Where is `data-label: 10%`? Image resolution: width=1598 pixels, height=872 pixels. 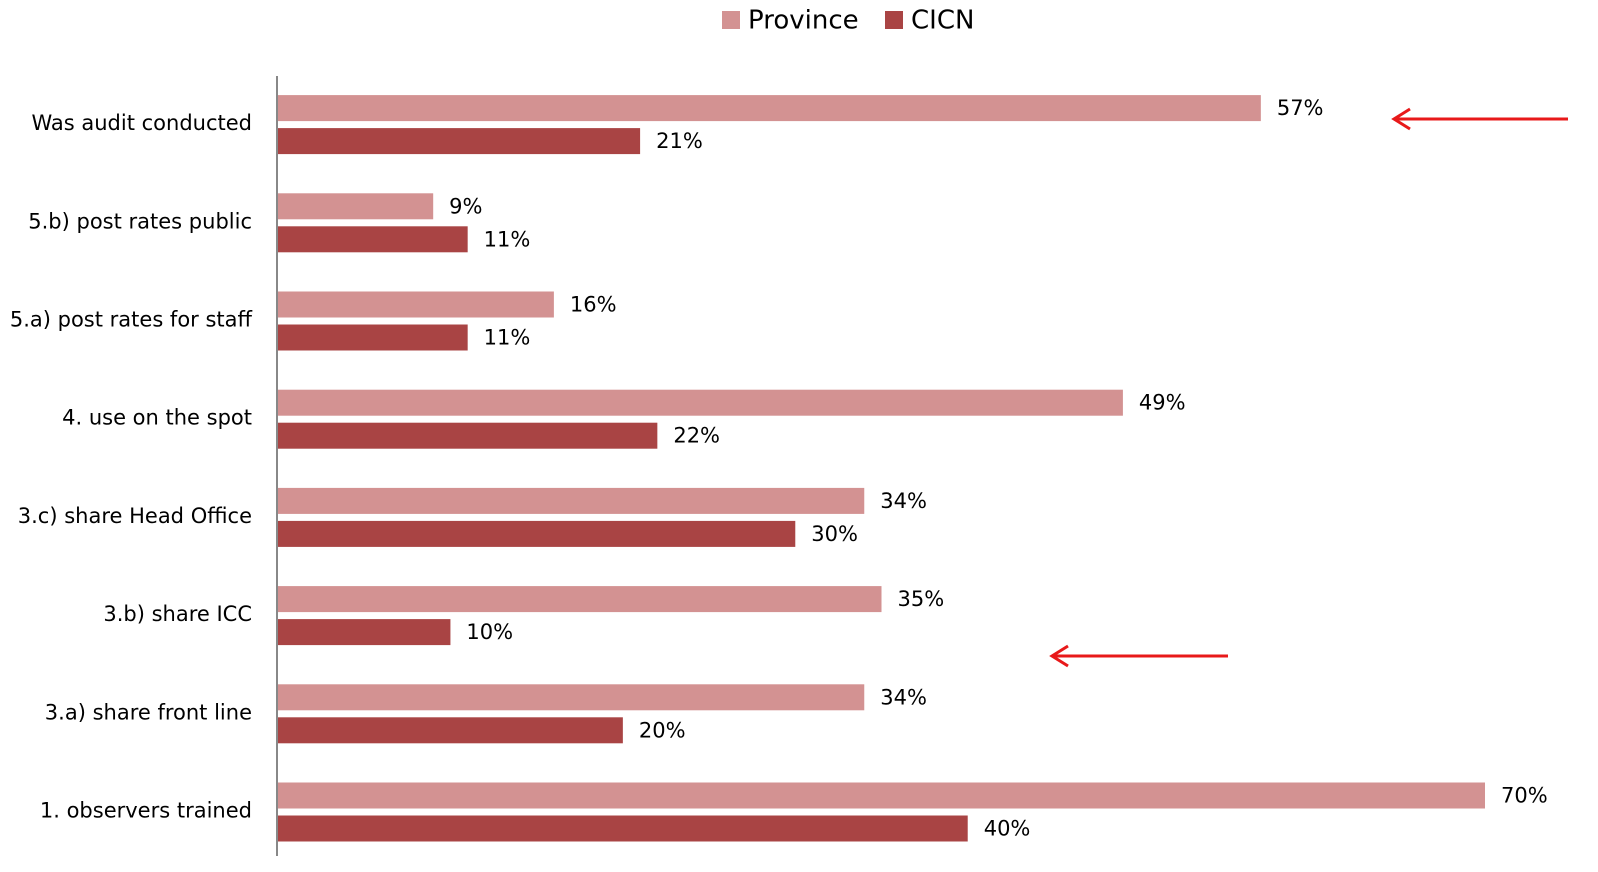 data-label: 10% is located at coordinates (489, 632).